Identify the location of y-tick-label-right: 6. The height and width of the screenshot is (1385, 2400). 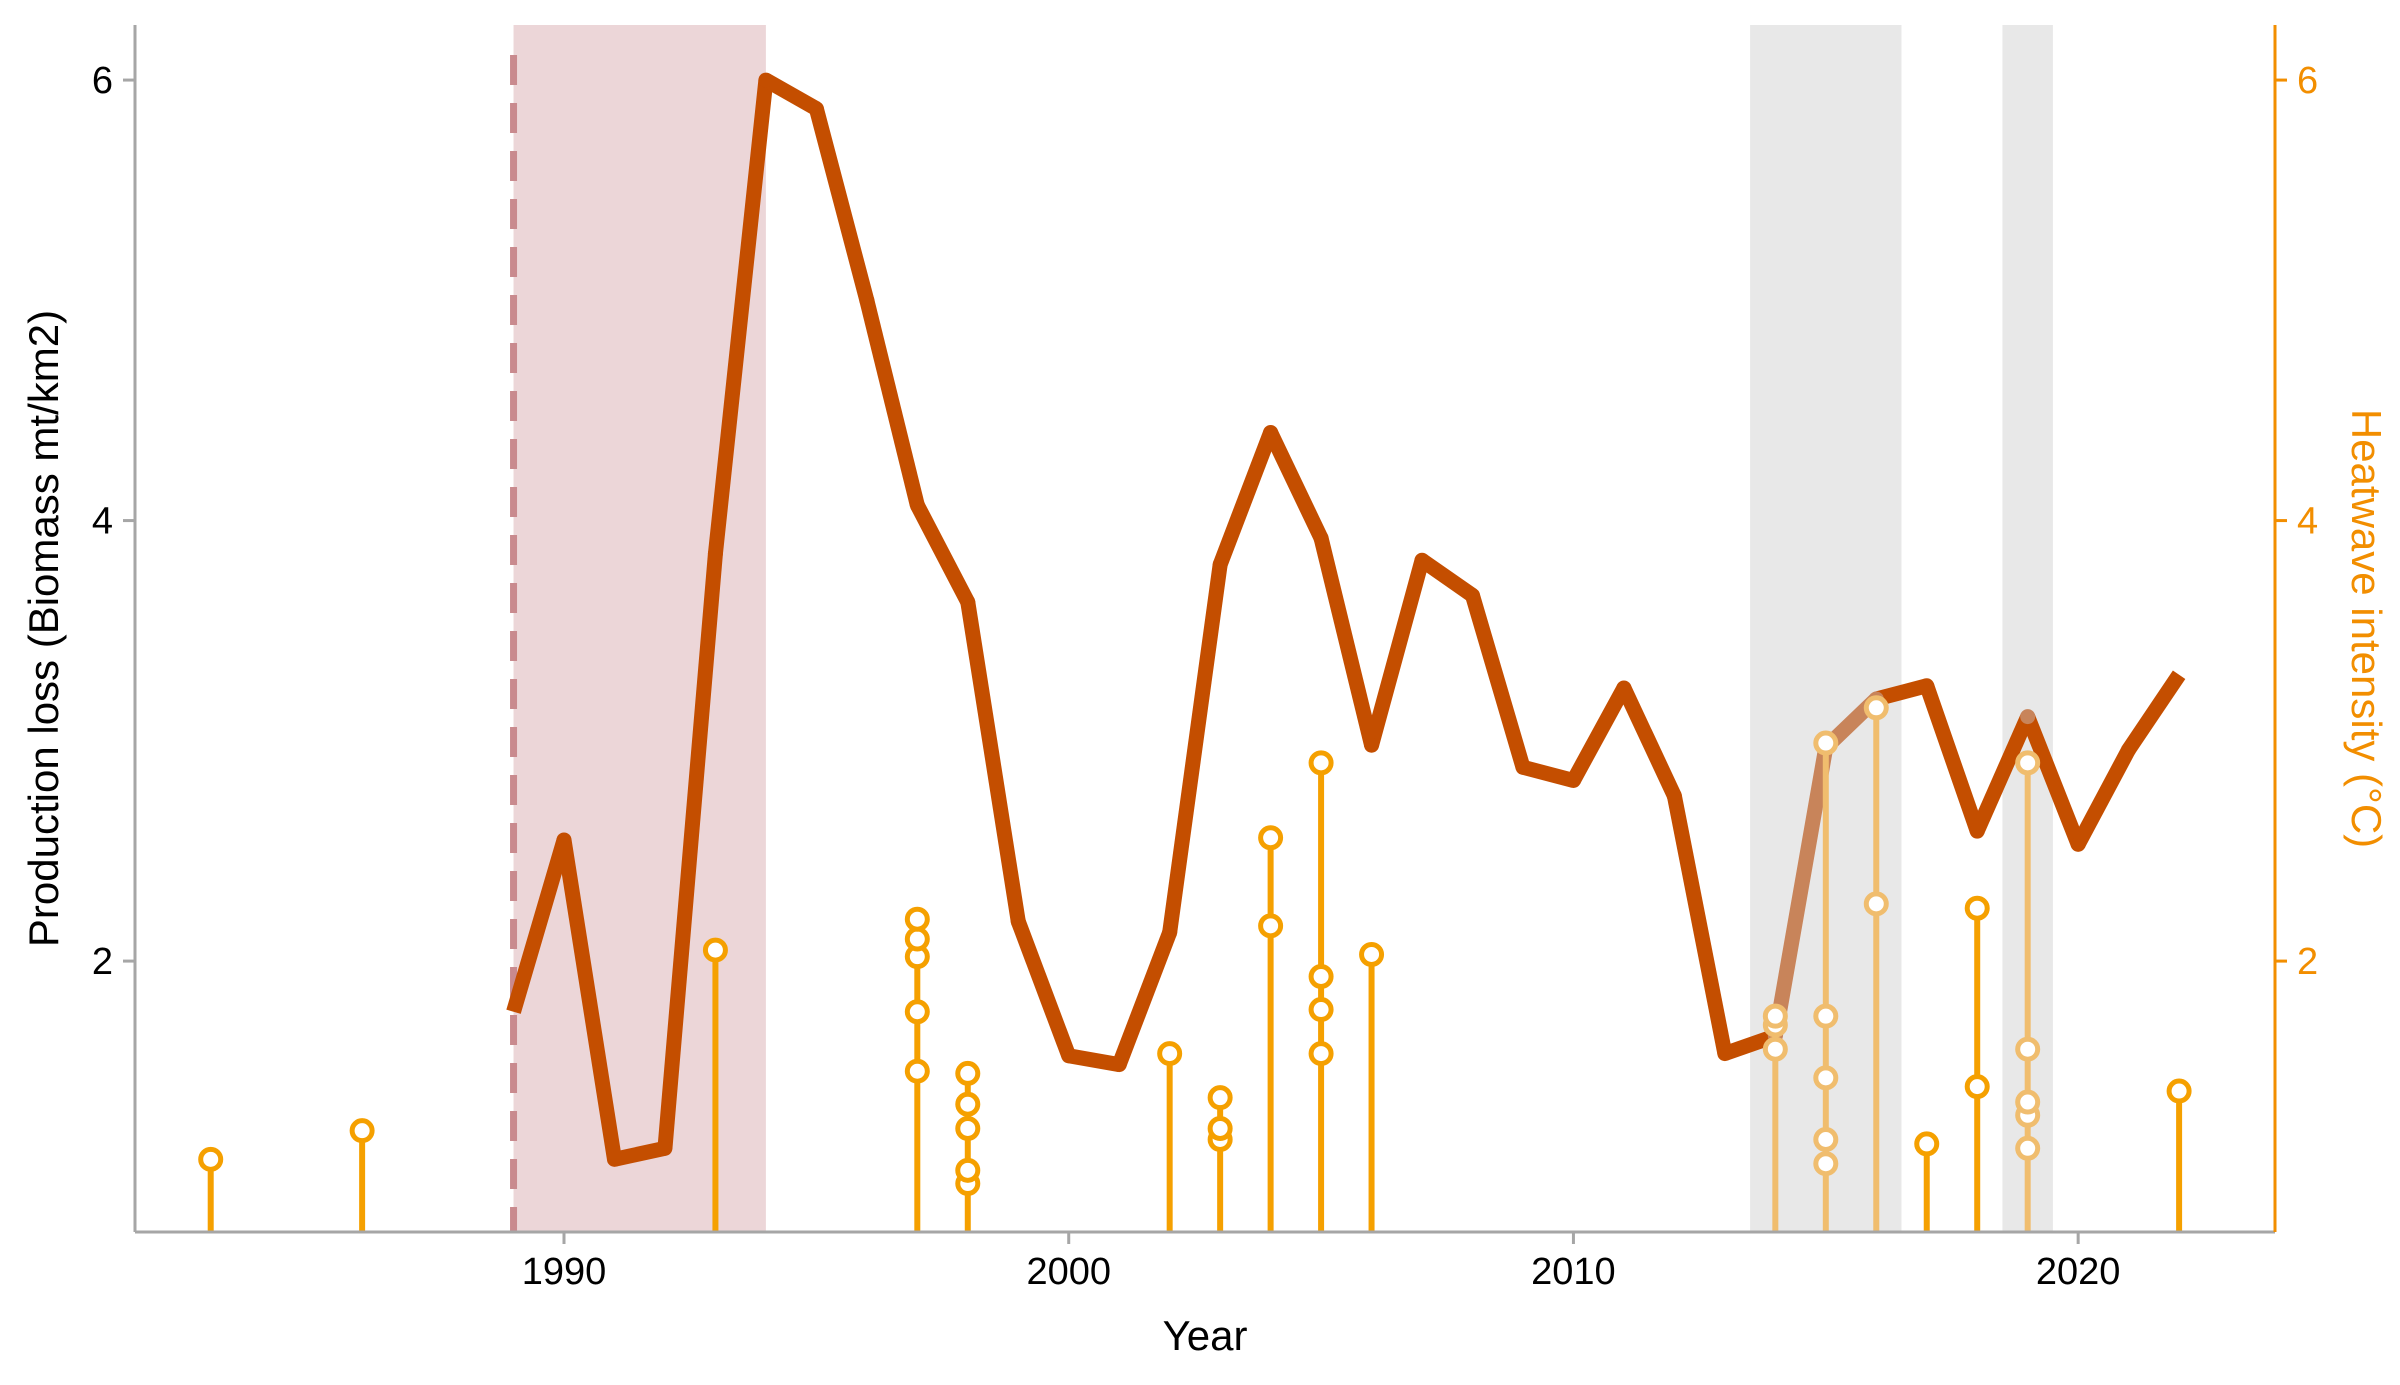
(2307, 81).